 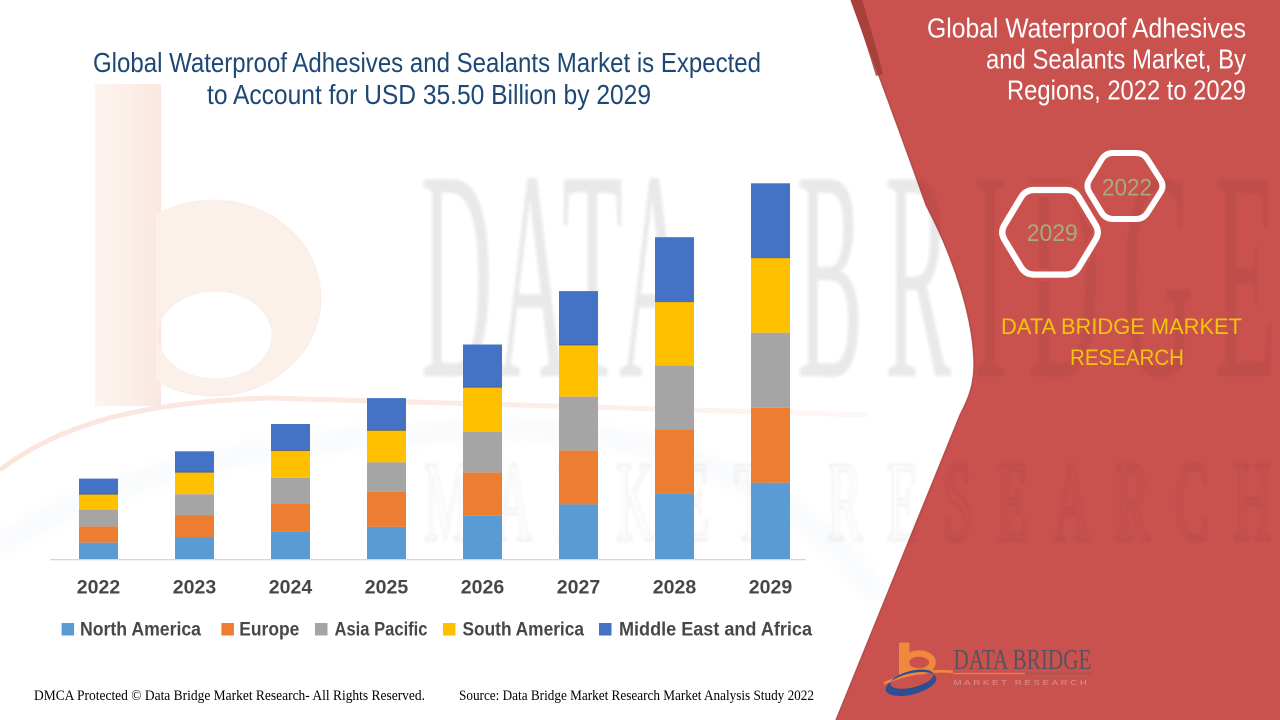 What do you see at coordinates (1126, 90) in the screenshot?
I see `svg-text: Regions, 2022 to 2029` at bounding box center [1126, 90].